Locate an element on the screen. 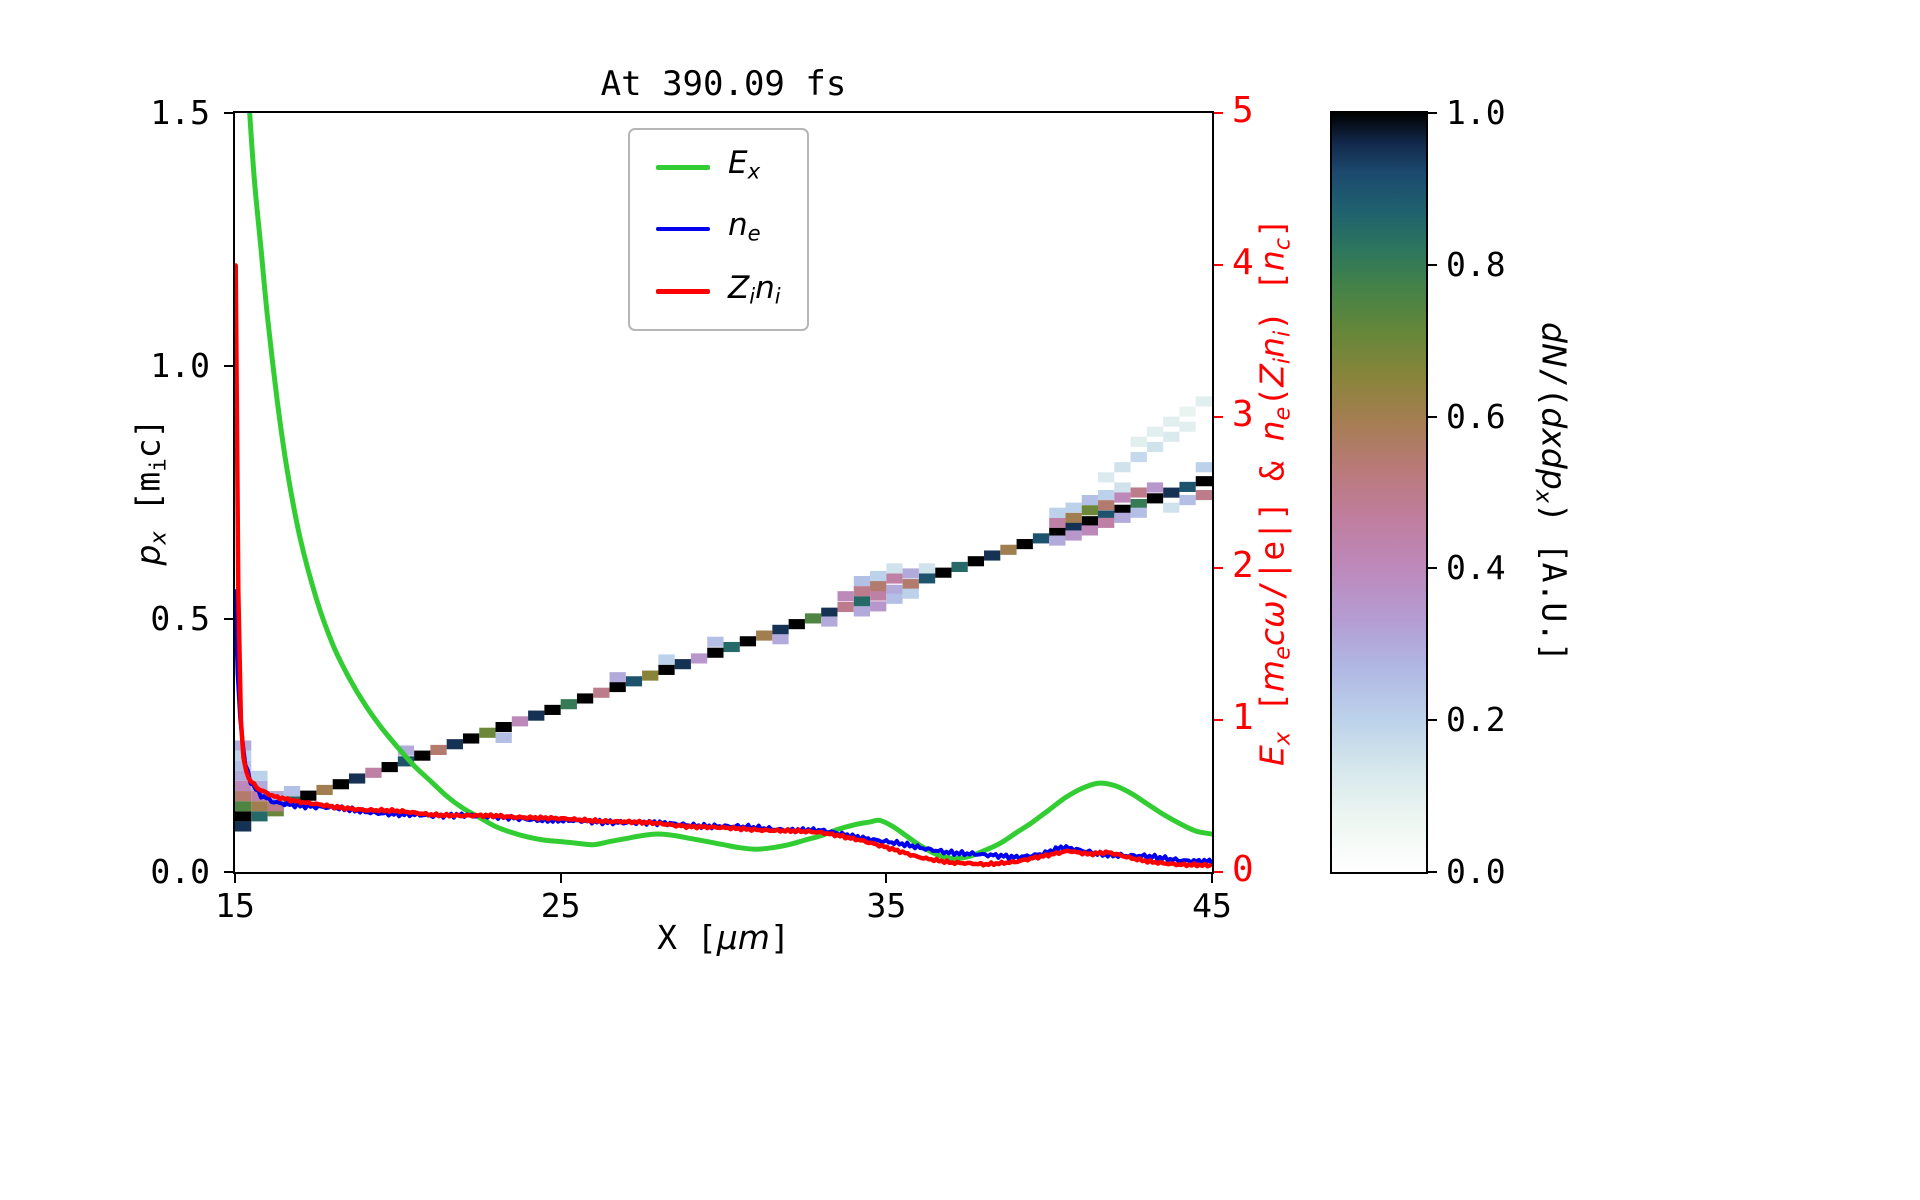 This screenshot has height=1200, width=1920. label-part: c] is located at coordinates (148, 438).